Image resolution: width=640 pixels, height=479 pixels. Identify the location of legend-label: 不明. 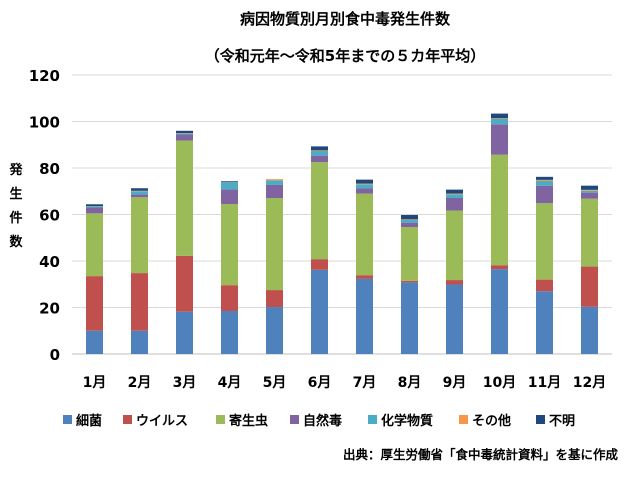
(562, 421).